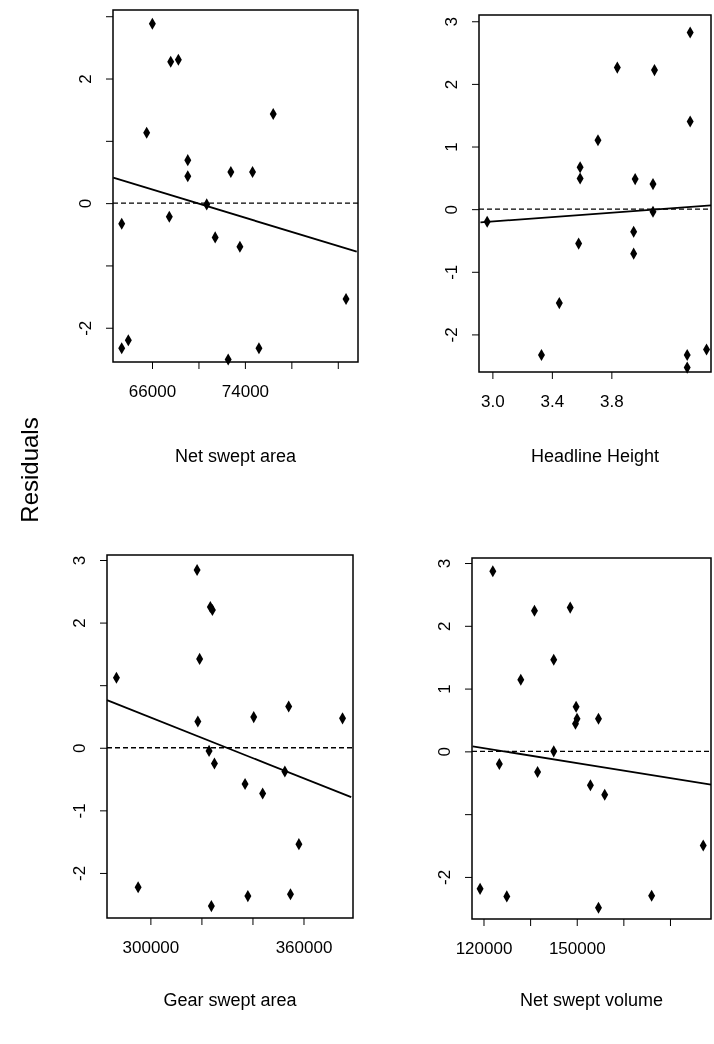 This screenshot has width=714, height=1044. I want to click on x-axis-title: Headline Height, so click(595, 456).